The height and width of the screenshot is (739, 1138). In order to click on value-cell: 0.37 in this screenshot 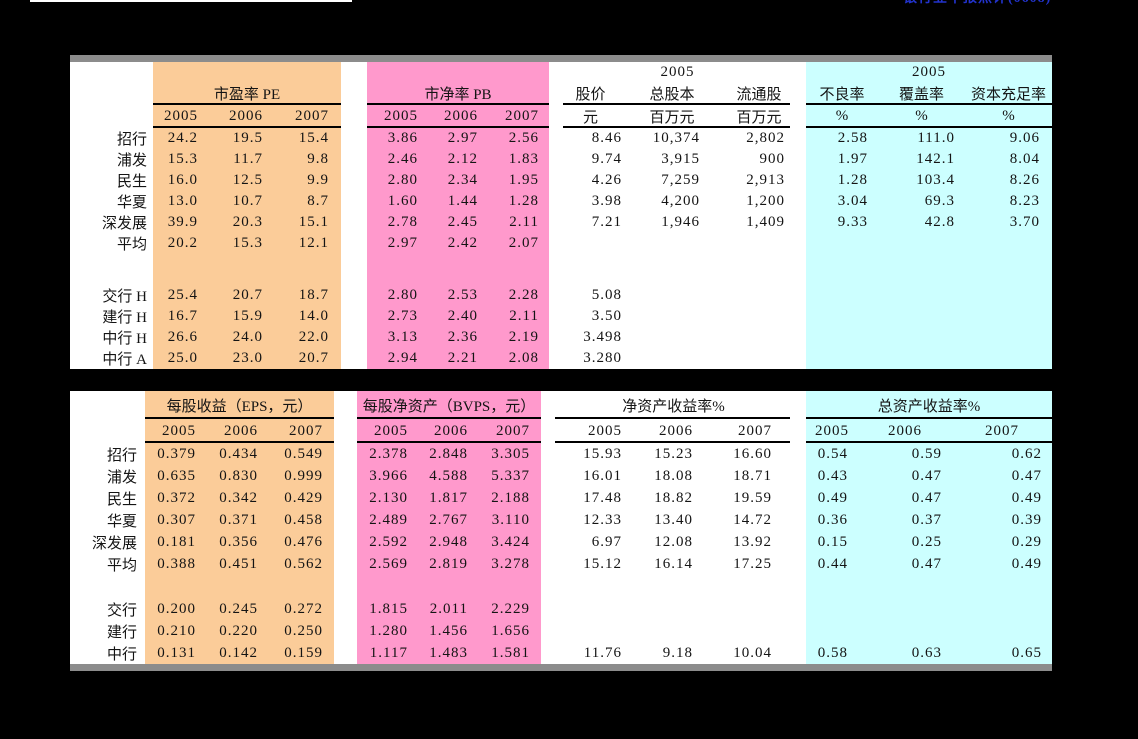, I will do `click(905, 520)`.